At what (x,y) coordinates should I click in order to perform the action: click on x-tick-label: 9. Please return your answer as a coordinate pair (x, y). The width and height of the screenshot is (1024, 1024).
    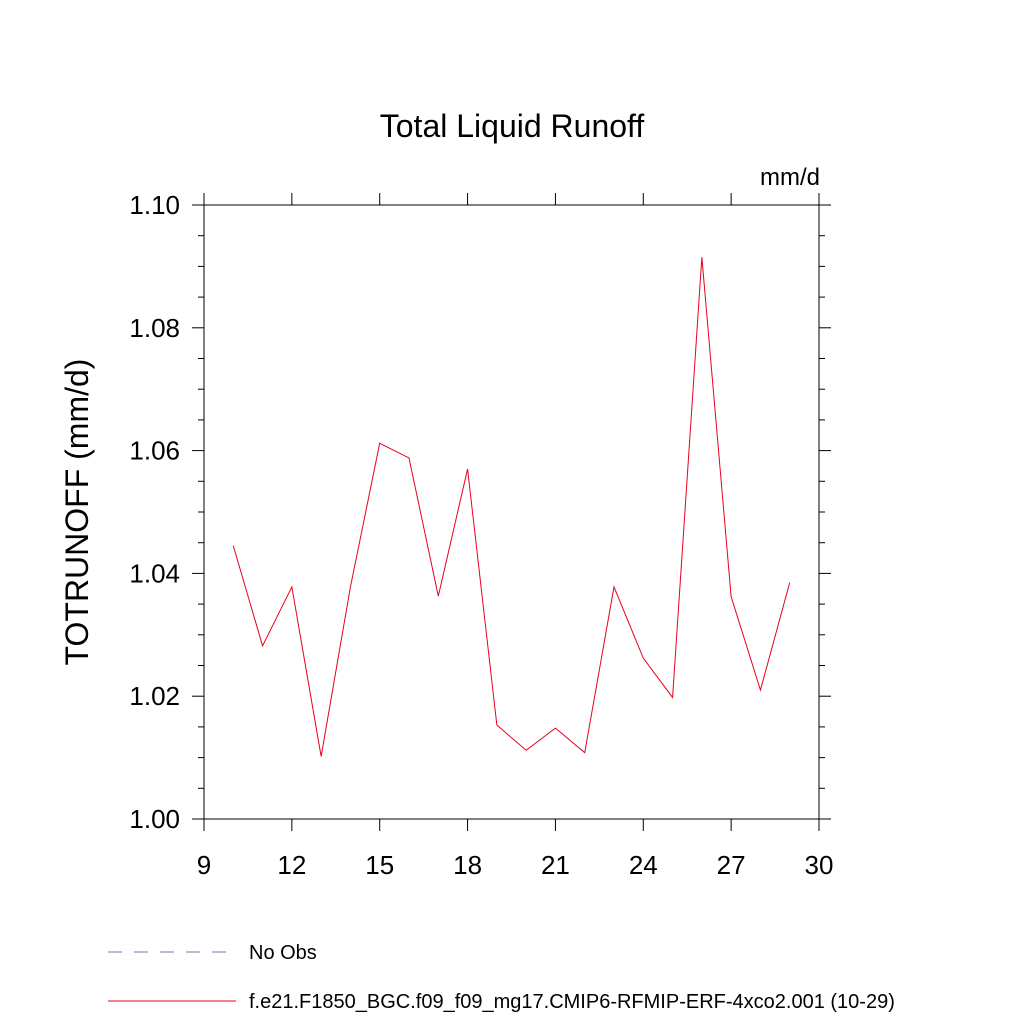
    Looking at the image, I should click on (204, 865).